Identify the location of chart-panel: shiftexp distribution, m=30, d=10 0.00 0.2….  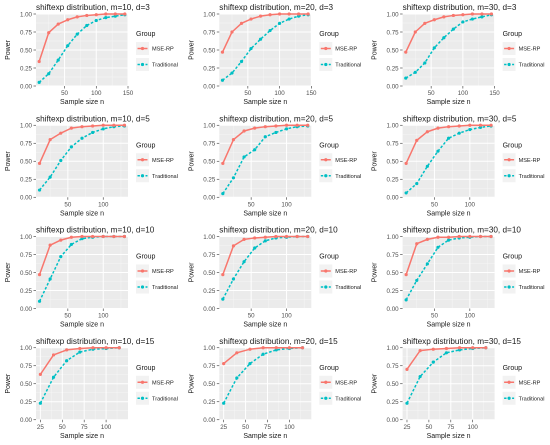
(458, 277).